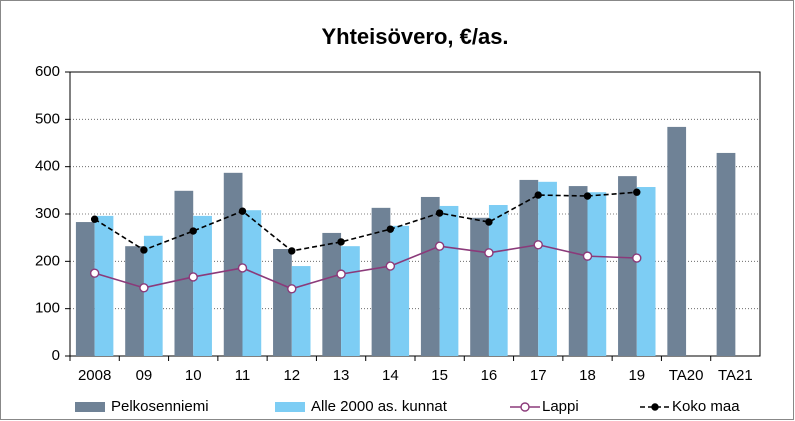 The height and width of the screenshot is (421, 795). I want to click on y-tick-label: 0, so click(56, 355).